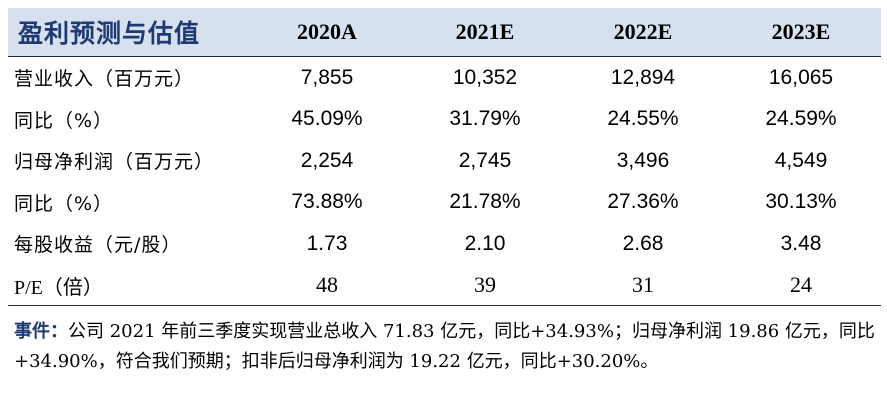 The height and width of the screenshot is (410, 887). I want to click on cell-value: 7,855, so click(327, 77).